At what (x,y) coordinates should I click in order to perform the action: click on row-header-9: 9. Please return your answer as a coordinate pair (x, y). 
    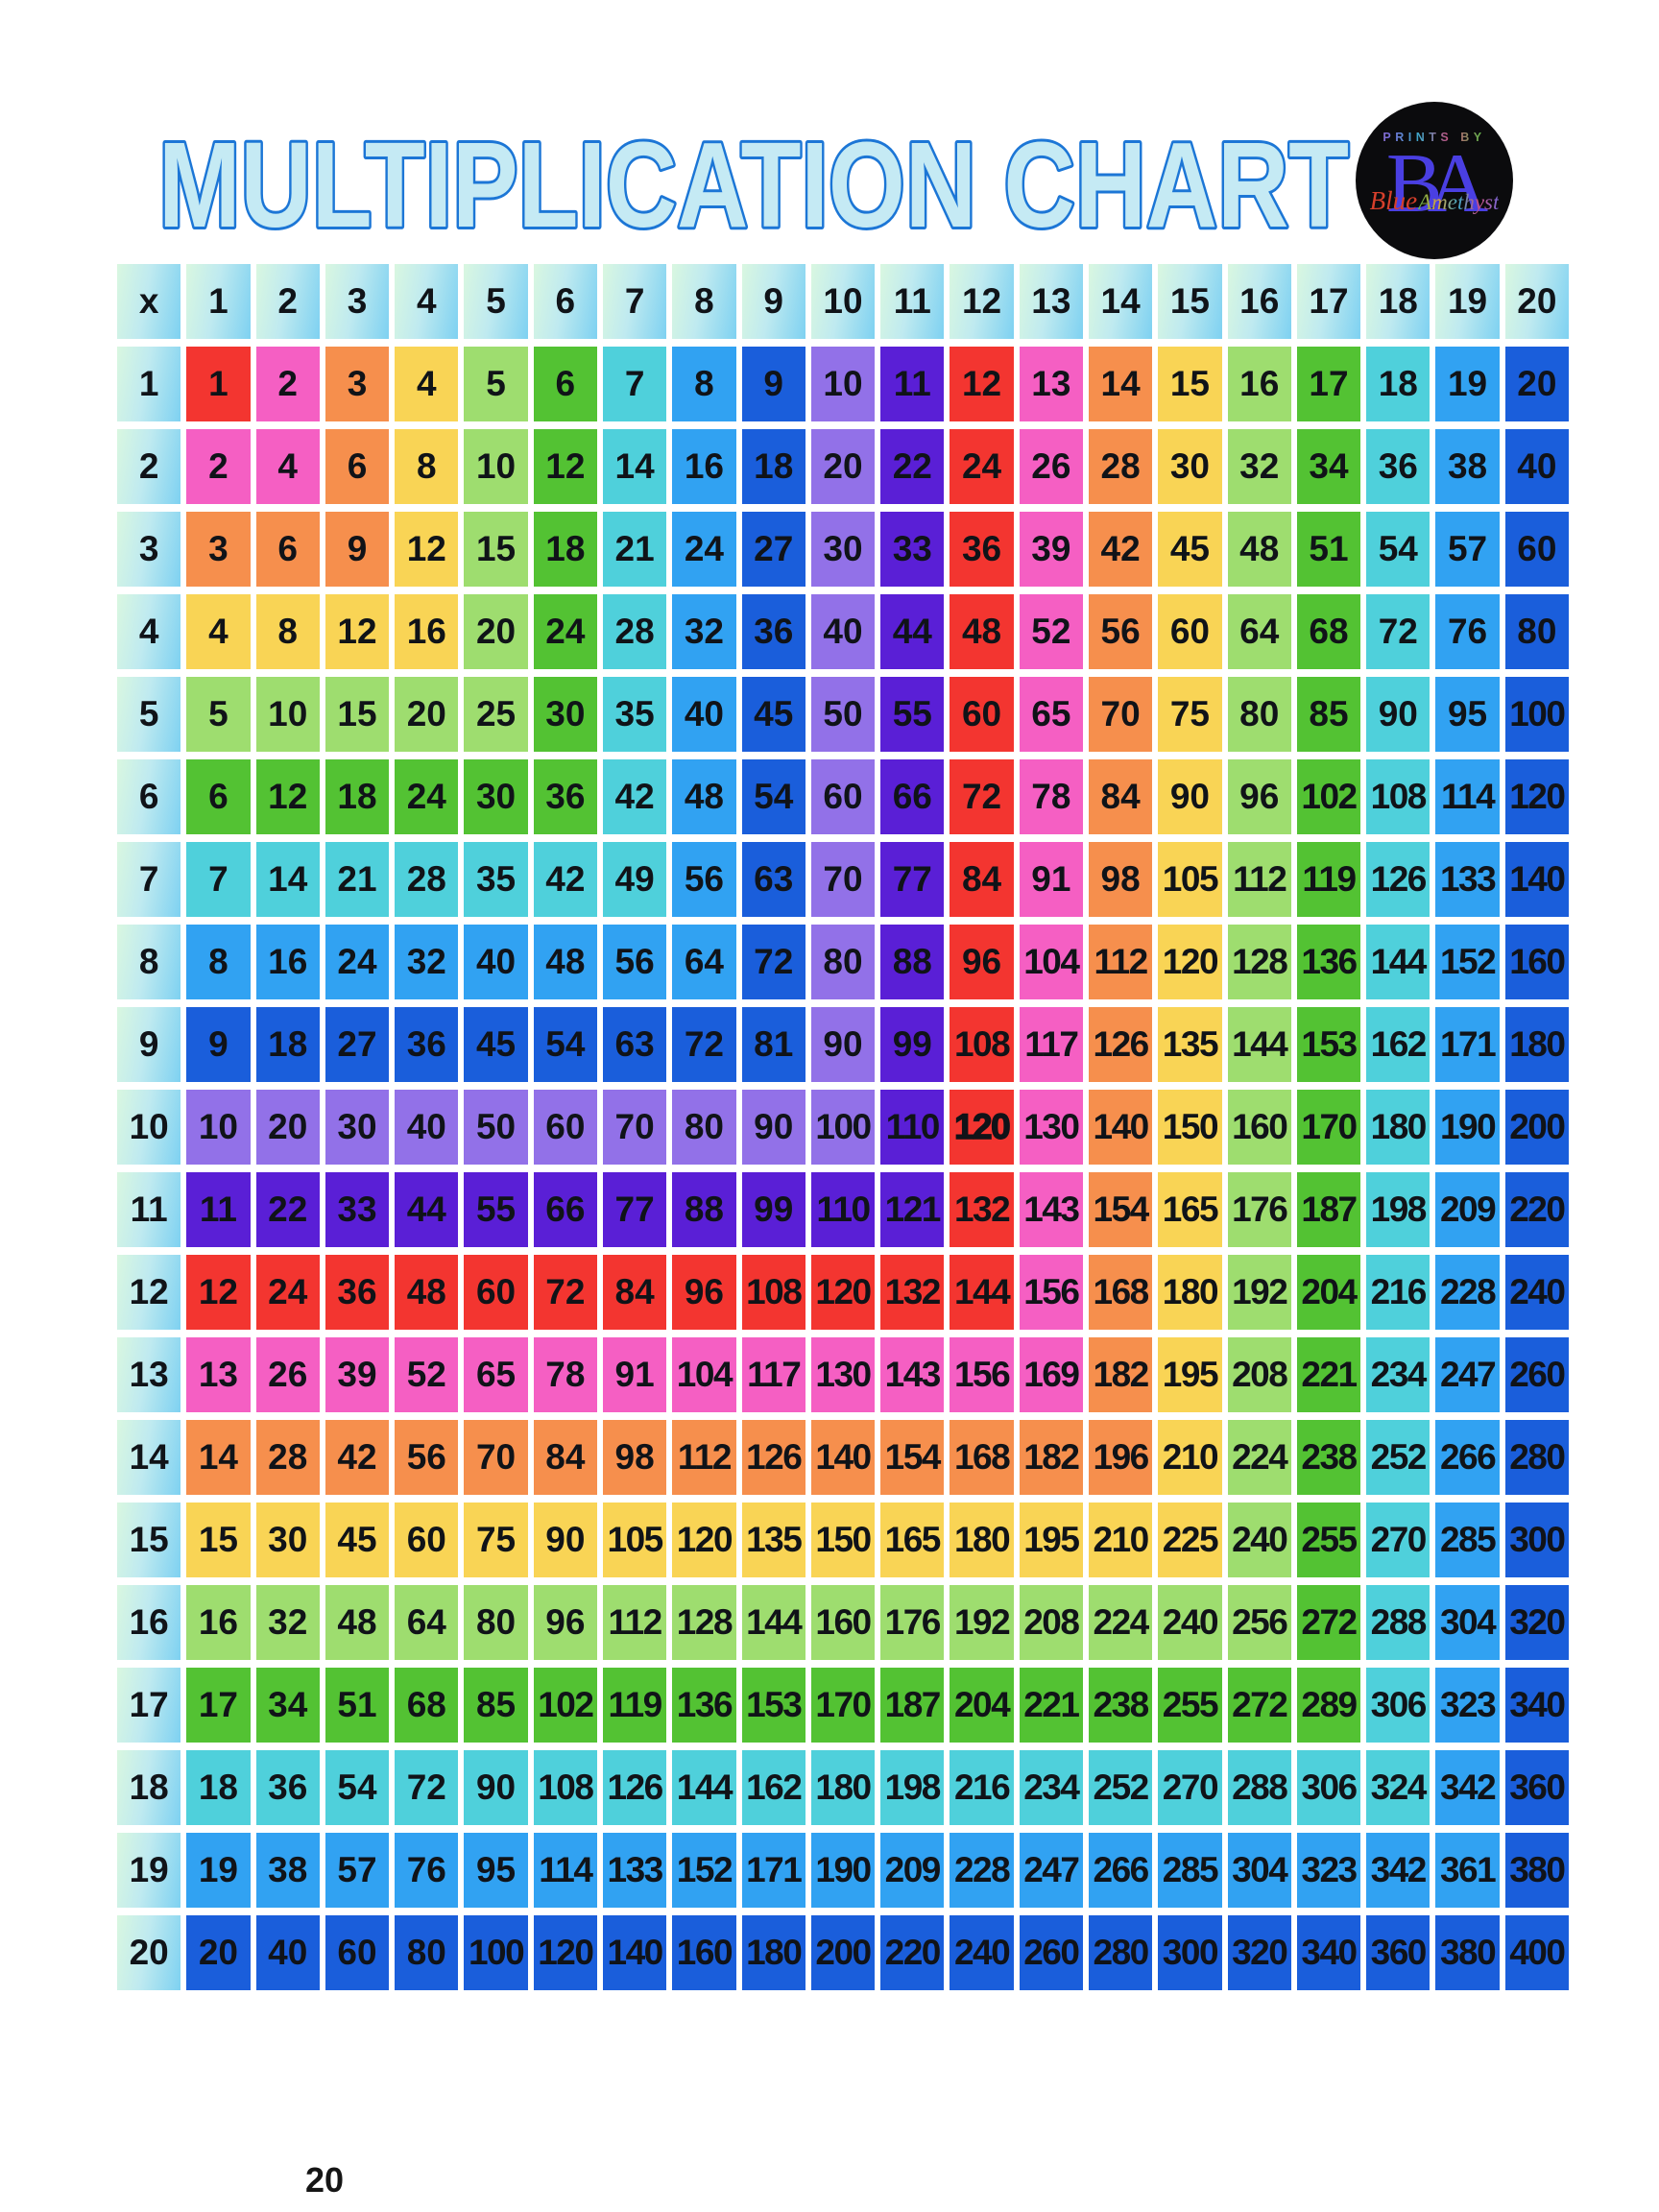
    Looking at the image, I should click on (149, 1044).